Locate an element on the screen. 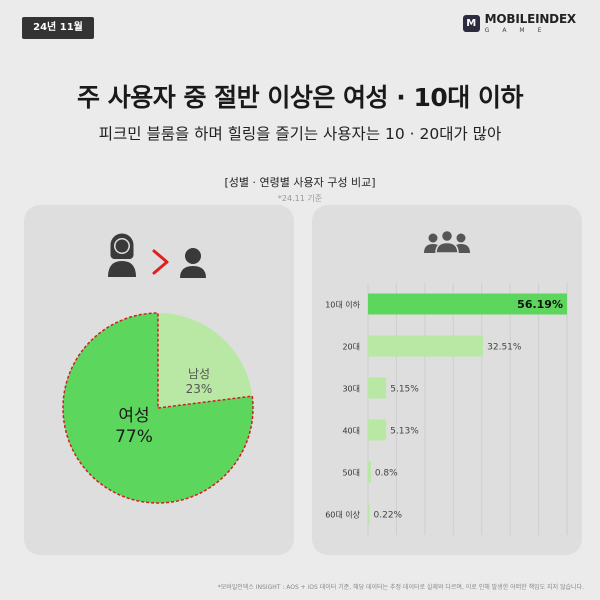 This screenshot has width=600, height=600. pie-slice-female is located at coordinates (158, 408).